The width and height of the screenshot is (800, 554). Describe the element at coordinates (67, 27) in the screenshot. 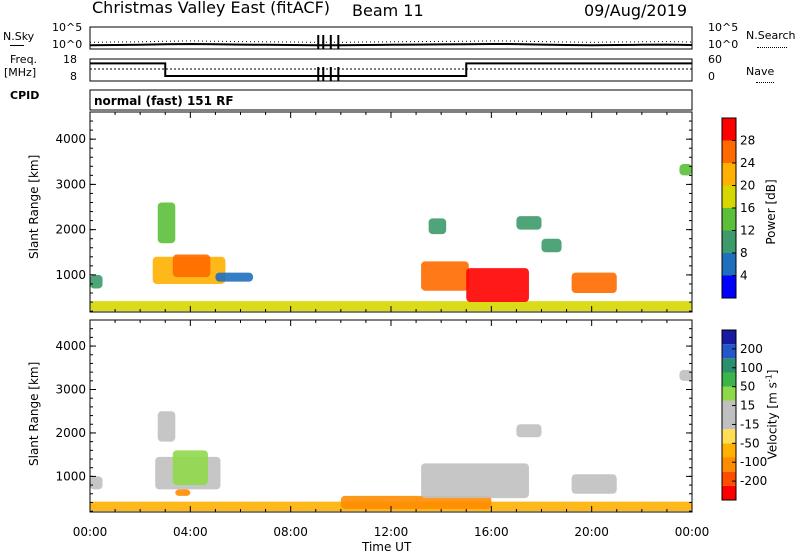

I see `nsky-tick-top: 10^5` at that location.